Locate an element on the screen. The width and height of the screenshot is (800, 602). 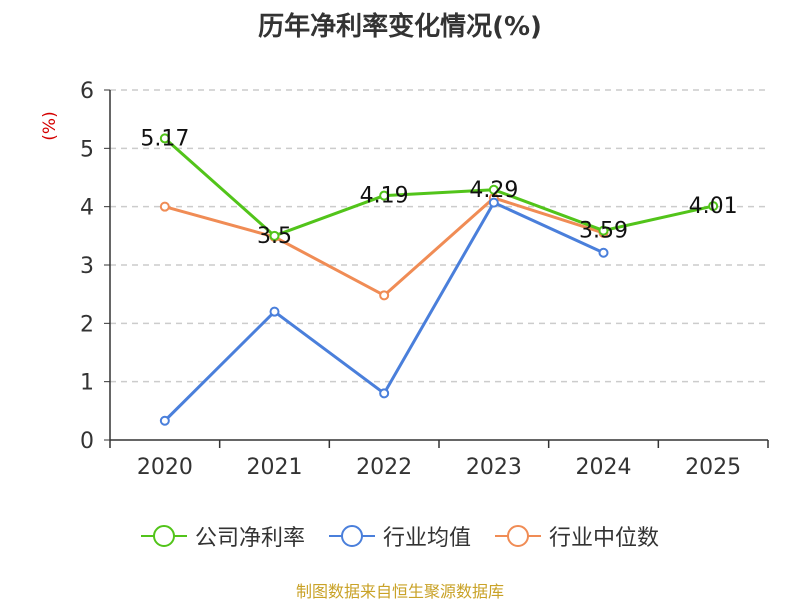
x-tick-label: 2023 is located at coordinates (494, 467).